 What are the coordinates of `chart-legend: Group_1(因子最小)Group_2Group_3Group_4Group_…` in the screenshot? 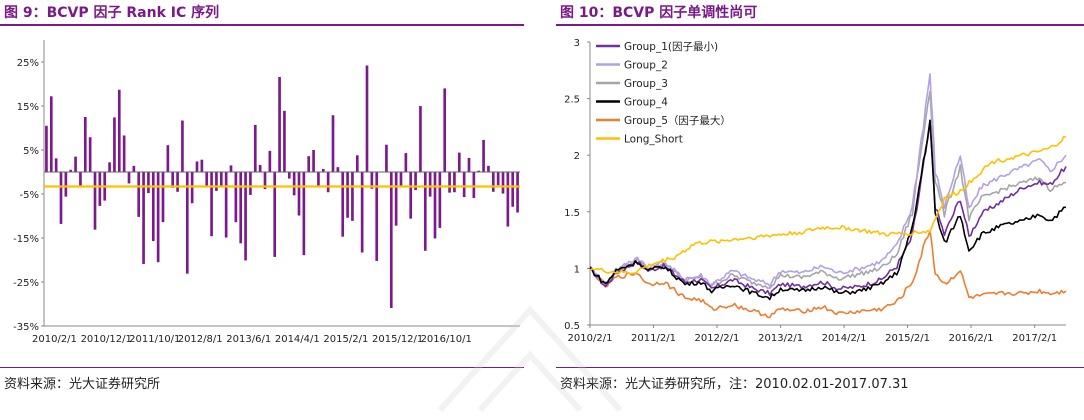 It's located at (663, 93).